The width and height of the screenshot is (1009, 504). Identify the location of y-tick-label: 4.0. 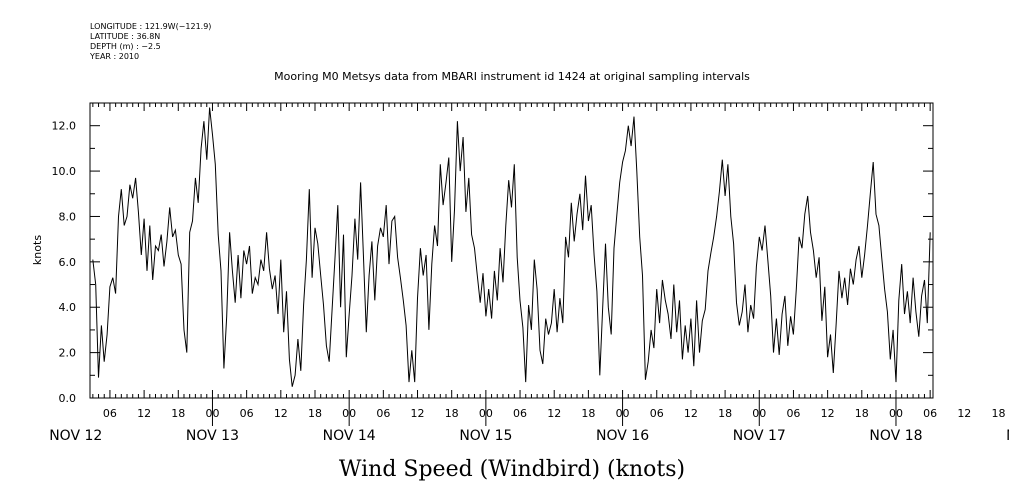
(68, 307).